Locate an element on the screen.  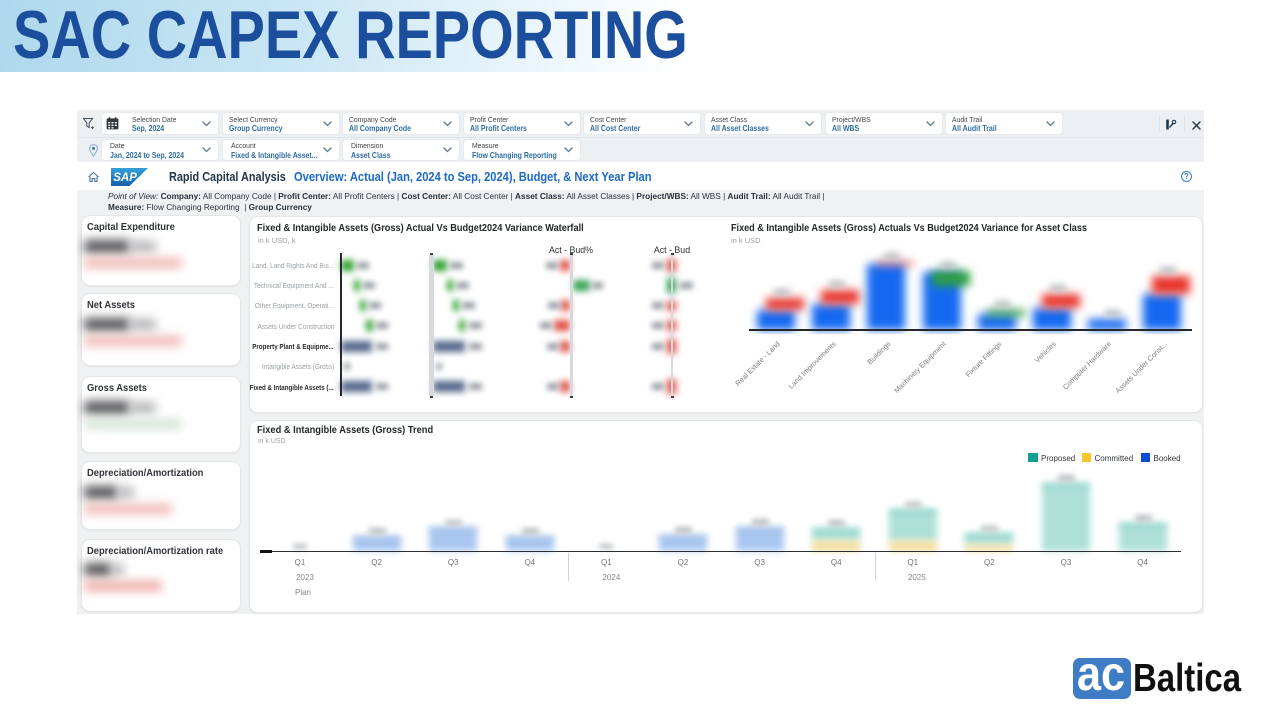
svg-text: SAP is located at coordinates (125, 177).